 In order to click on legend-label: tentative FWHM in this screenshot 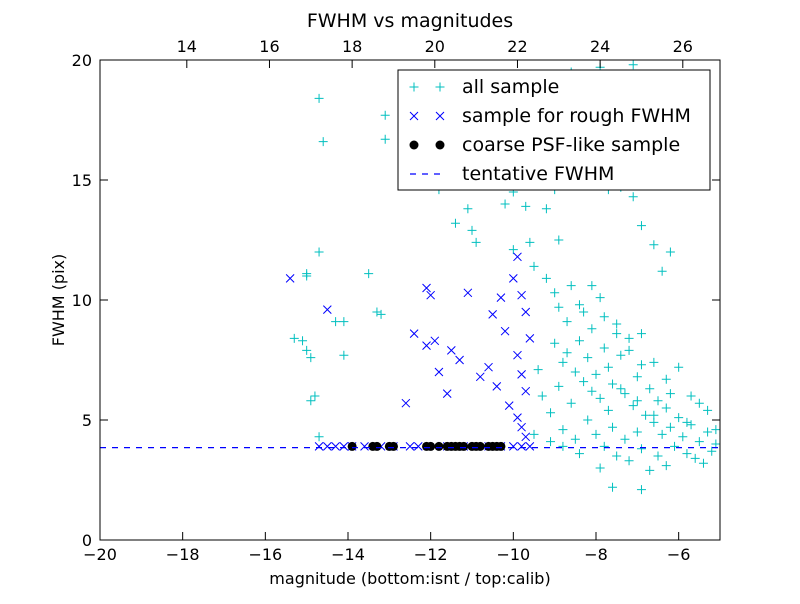, I will do `click(538, 174)`.